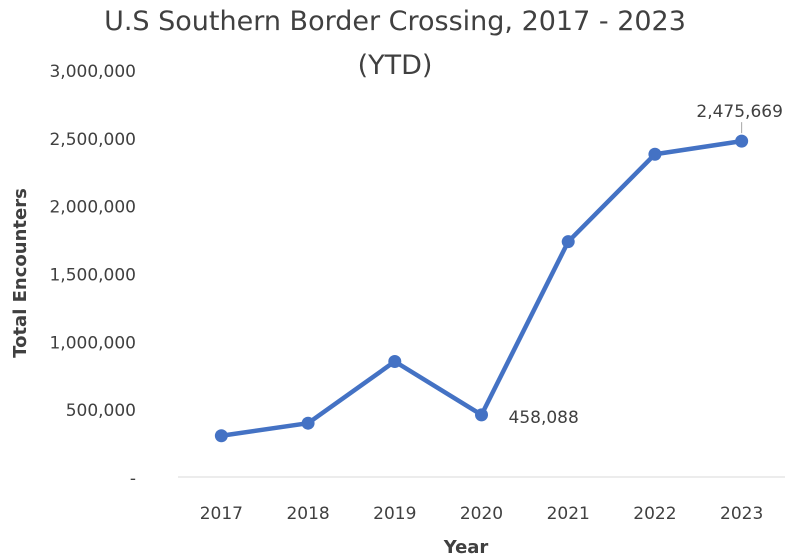 This screenshot has height=560, width=798. What do you see at coordinates (92, 72) in the screenshot?
I see `y-tick-label: 3,000,000` at bounding box center [92, 72].